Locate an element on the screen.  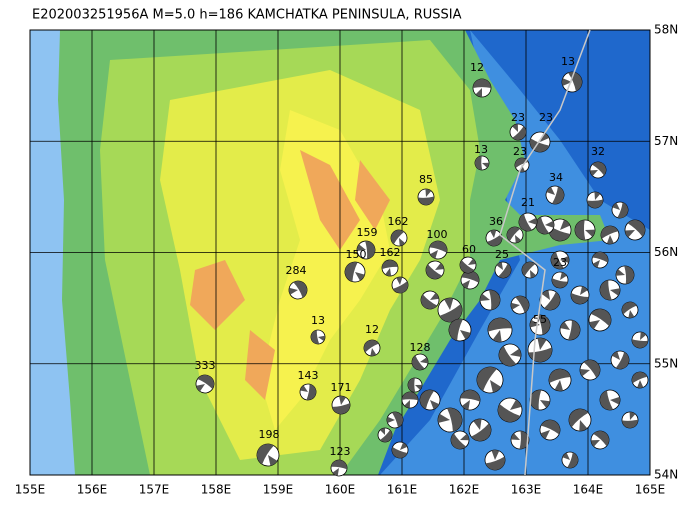
event-label: 284 is located at coordinates (296, 270).